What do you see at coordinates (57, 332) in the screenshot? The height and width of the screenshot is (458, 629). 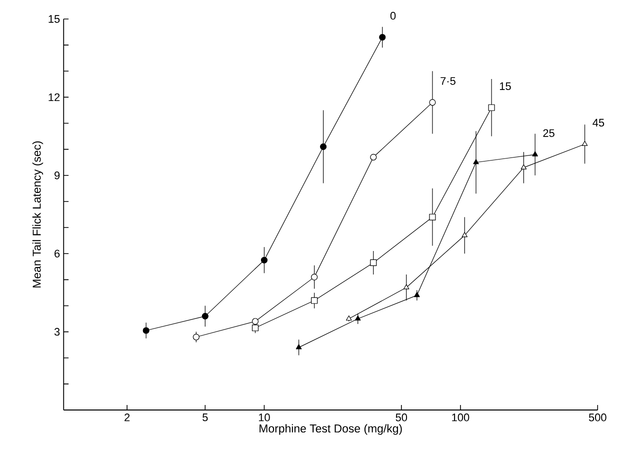 I see `y-tick-label: 3` at bounding box center [57, 332].